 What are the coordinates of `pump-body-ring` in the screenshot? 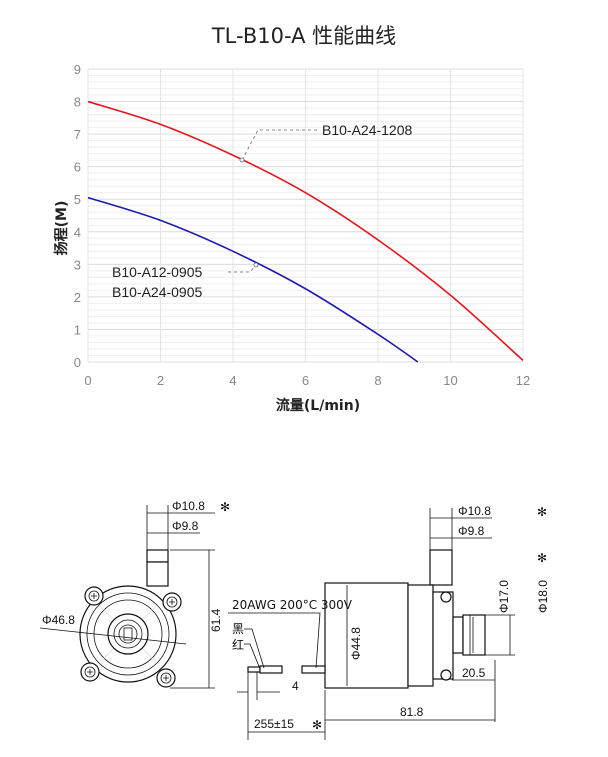 It's located at (128, 634).